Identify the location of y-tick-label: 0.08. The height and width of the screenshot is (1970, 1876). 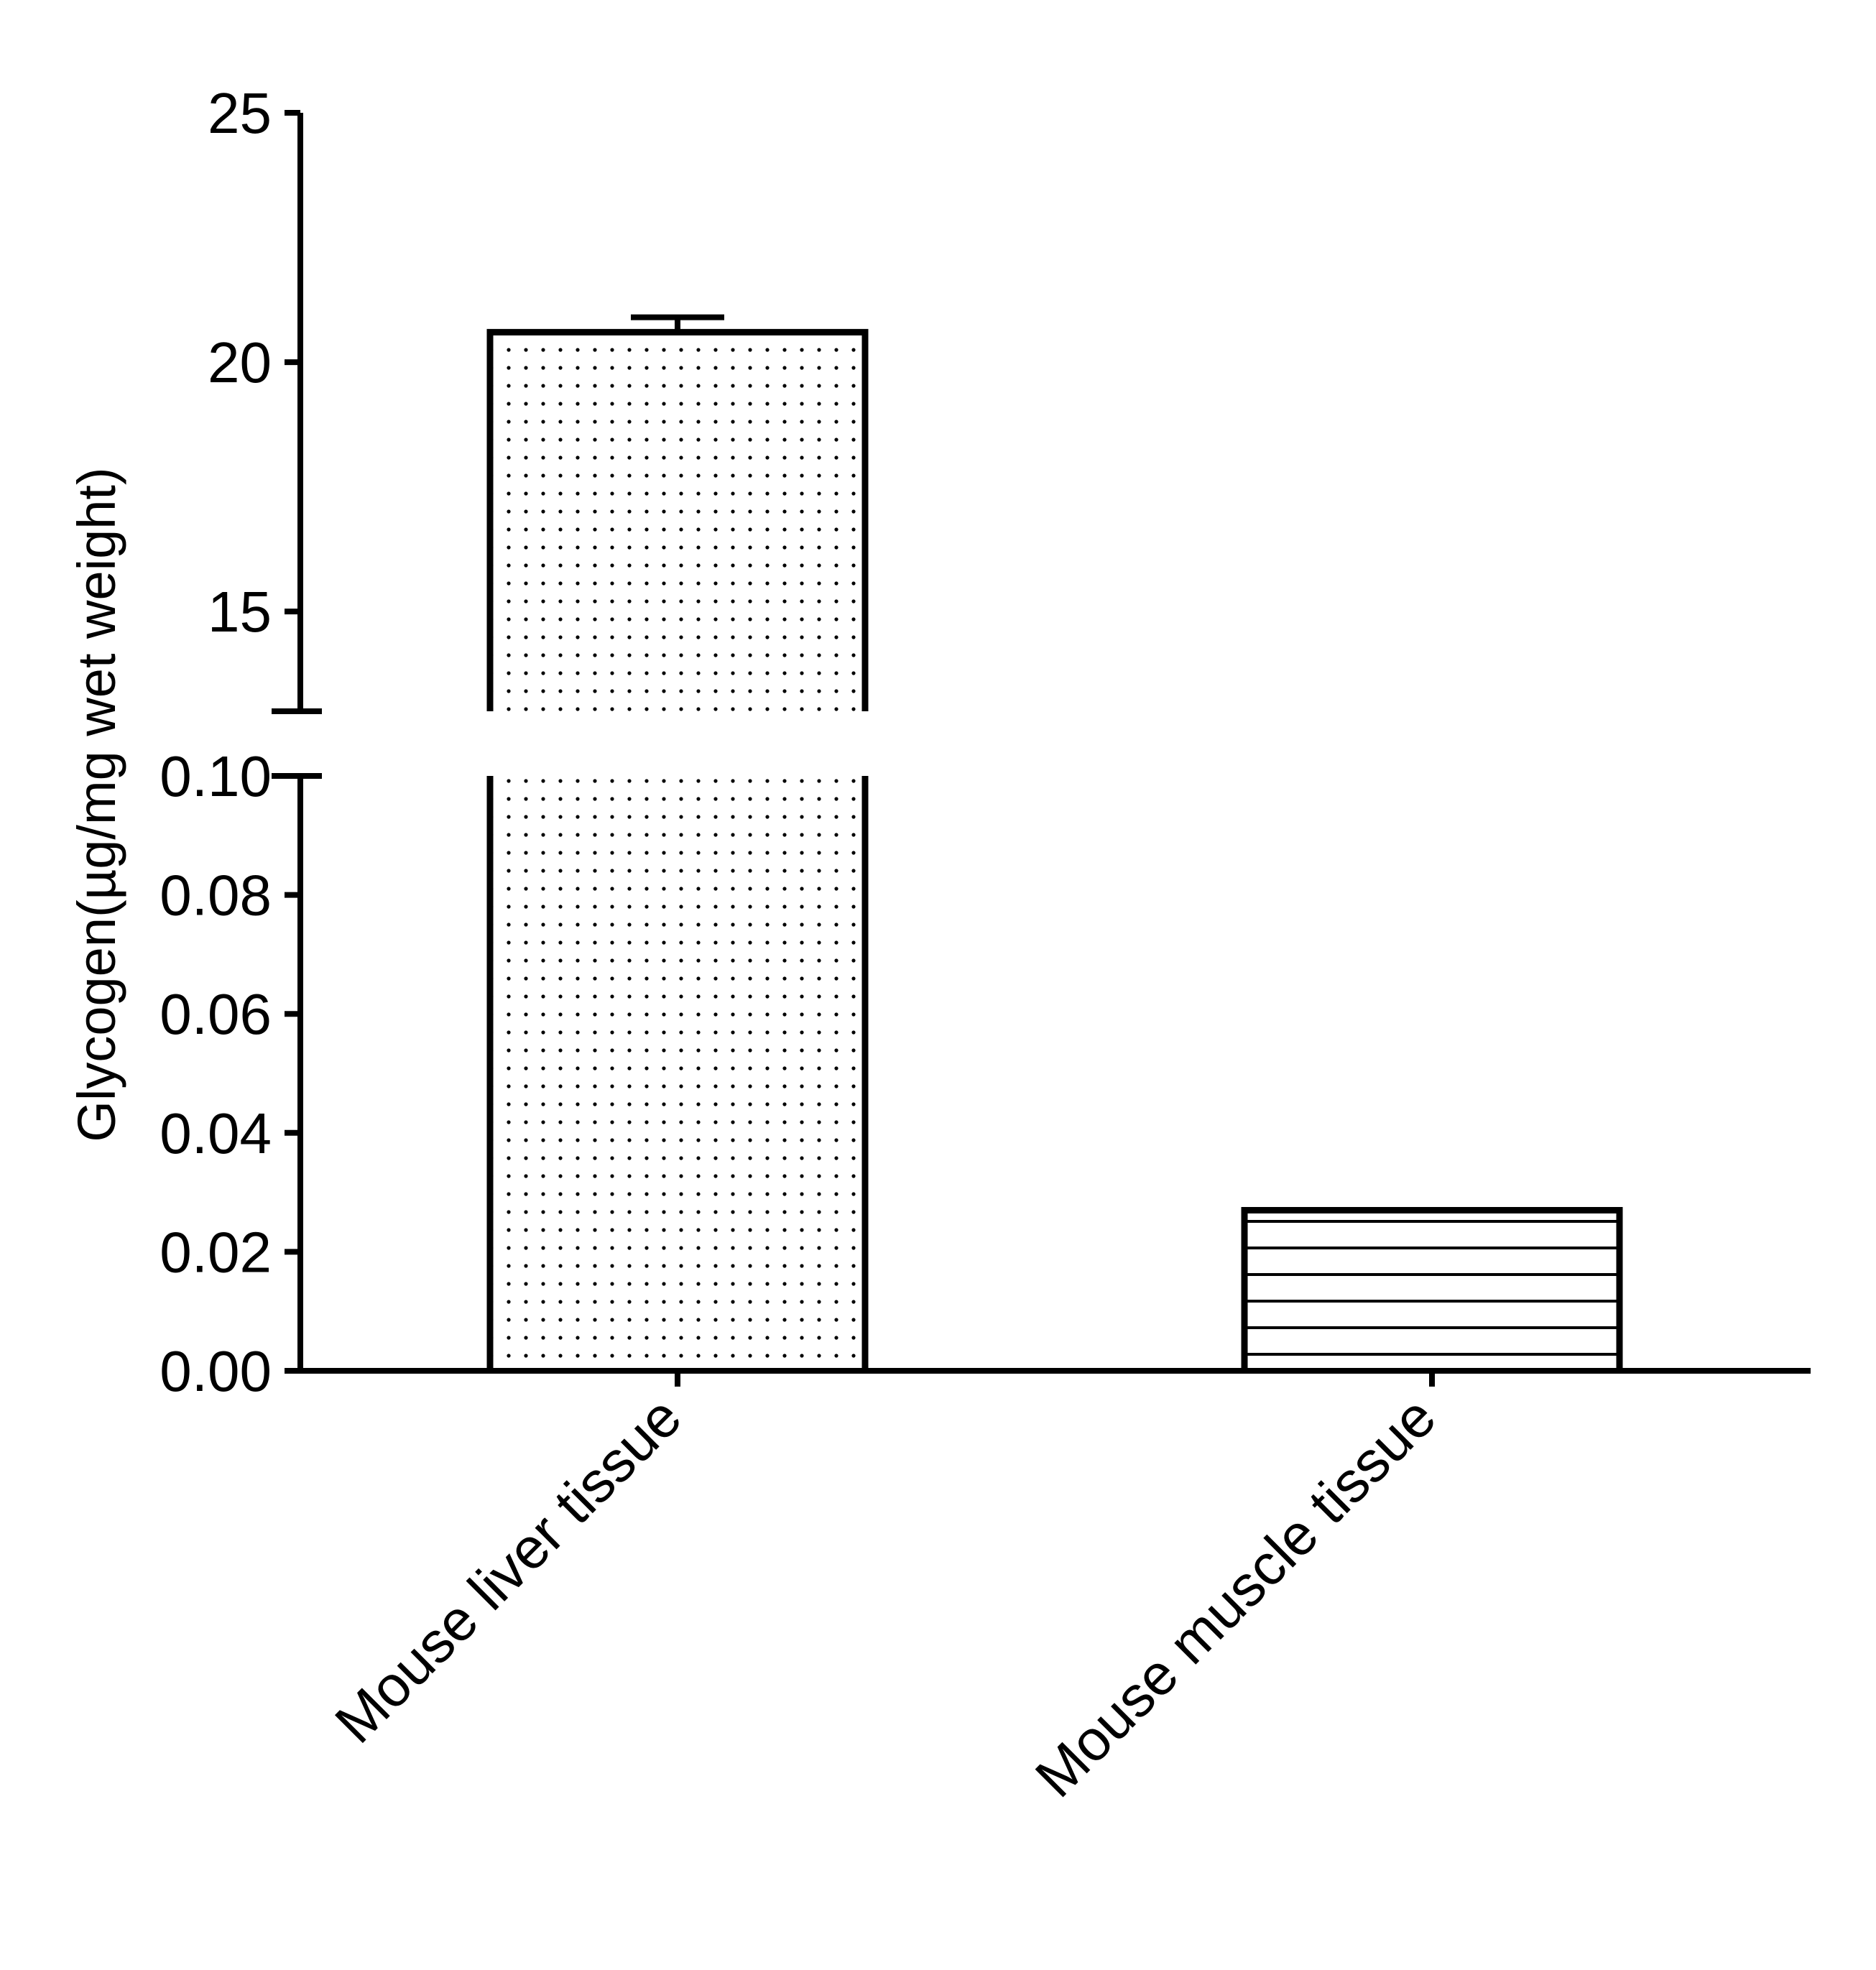
(216, 896).